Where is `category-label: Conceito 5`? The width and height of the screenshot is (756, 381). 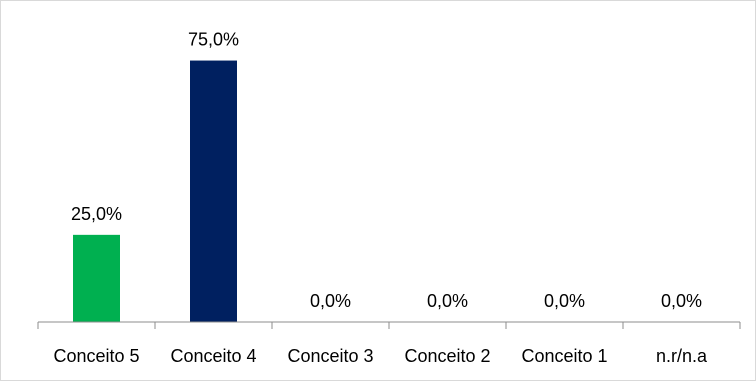 category-label: Conceito 5 is located at coordinates (96, 356).